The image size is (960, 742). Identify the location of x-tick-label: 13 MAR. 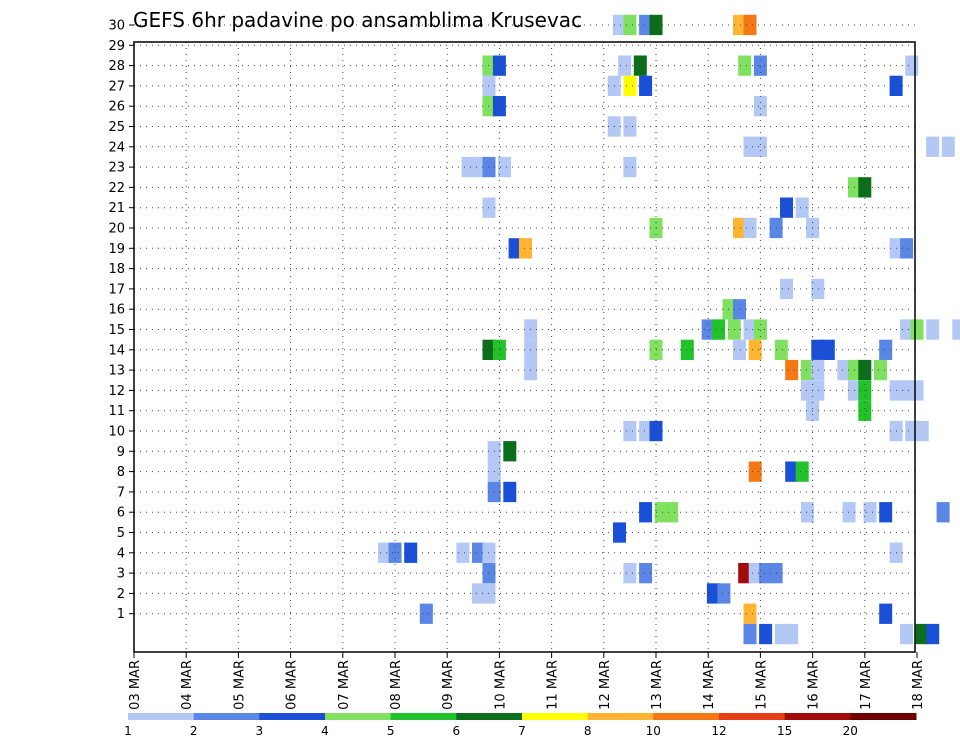
(657, 685).